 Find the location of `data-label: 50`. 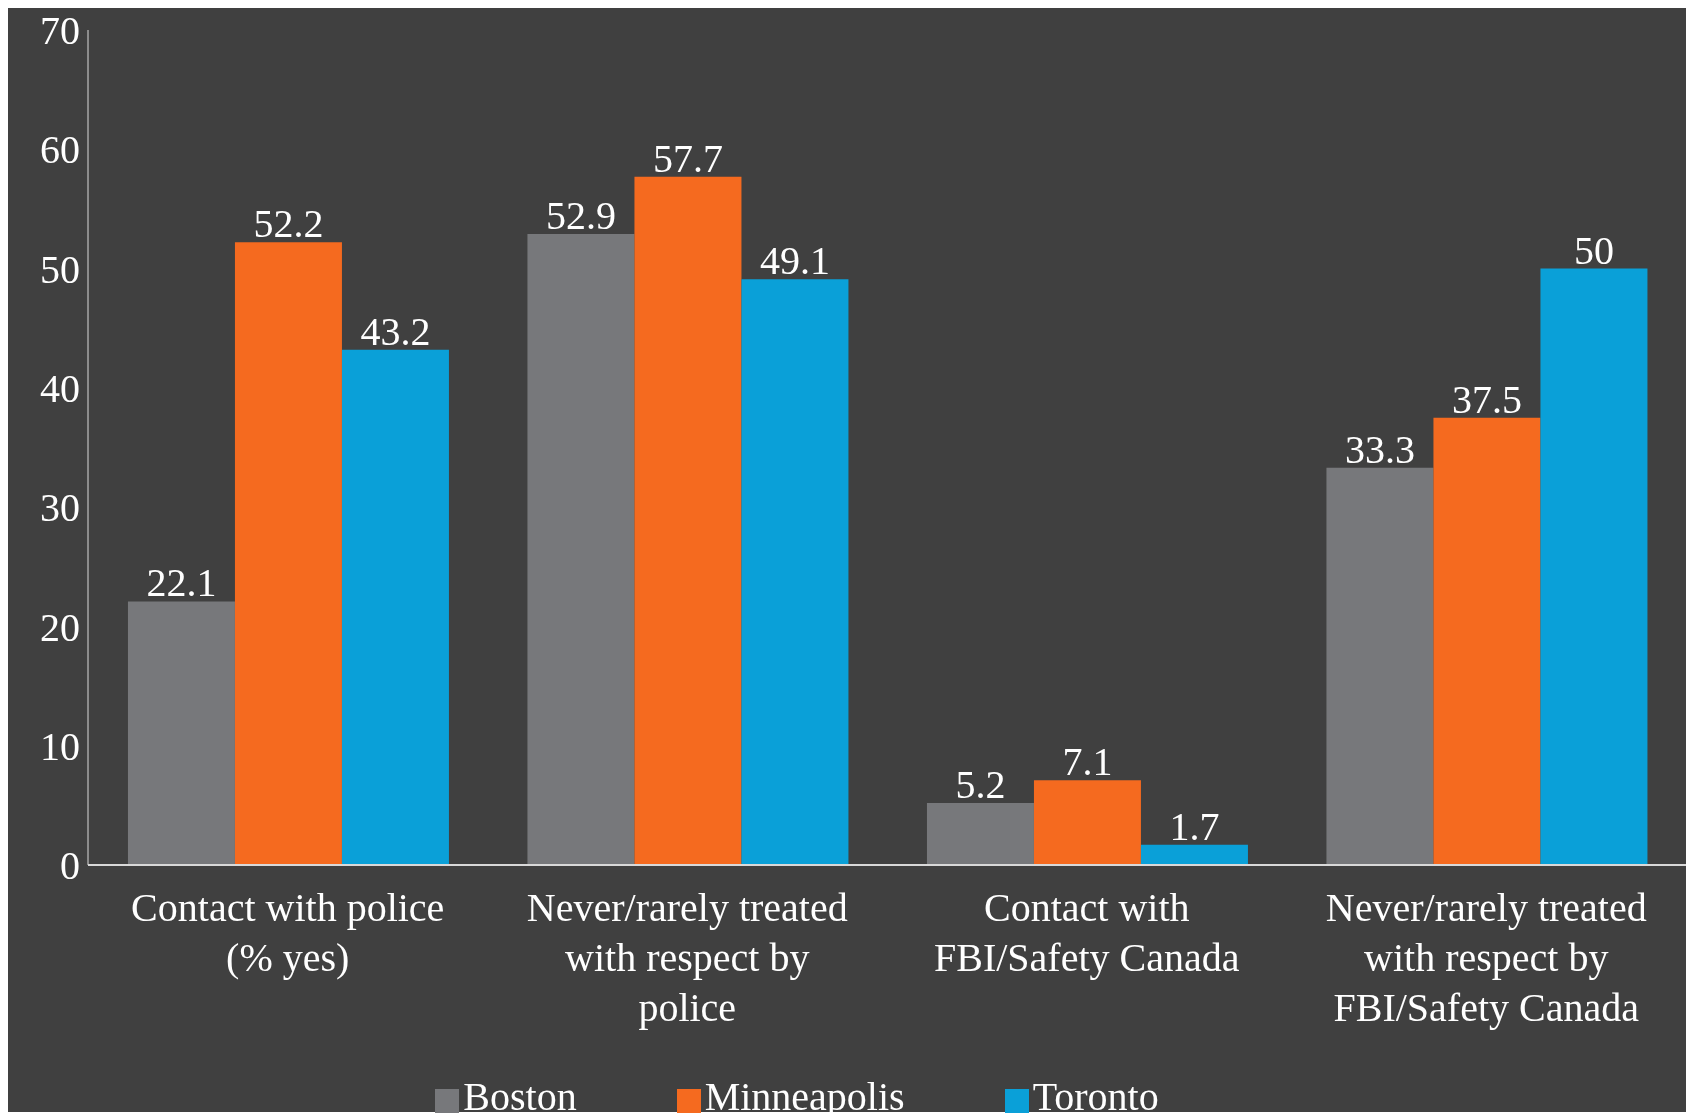

data-label: 50 is located at coordinates (1593, 250).